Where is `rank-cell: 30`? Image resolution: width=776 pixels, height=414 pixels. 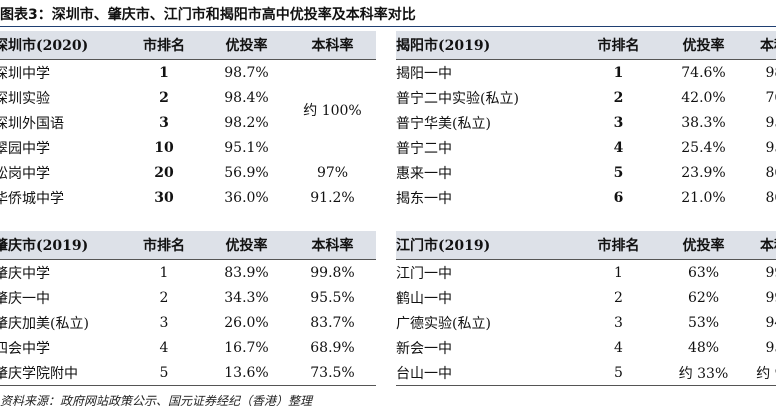
rank-cell: 30 is located at coordinates (164, 197).